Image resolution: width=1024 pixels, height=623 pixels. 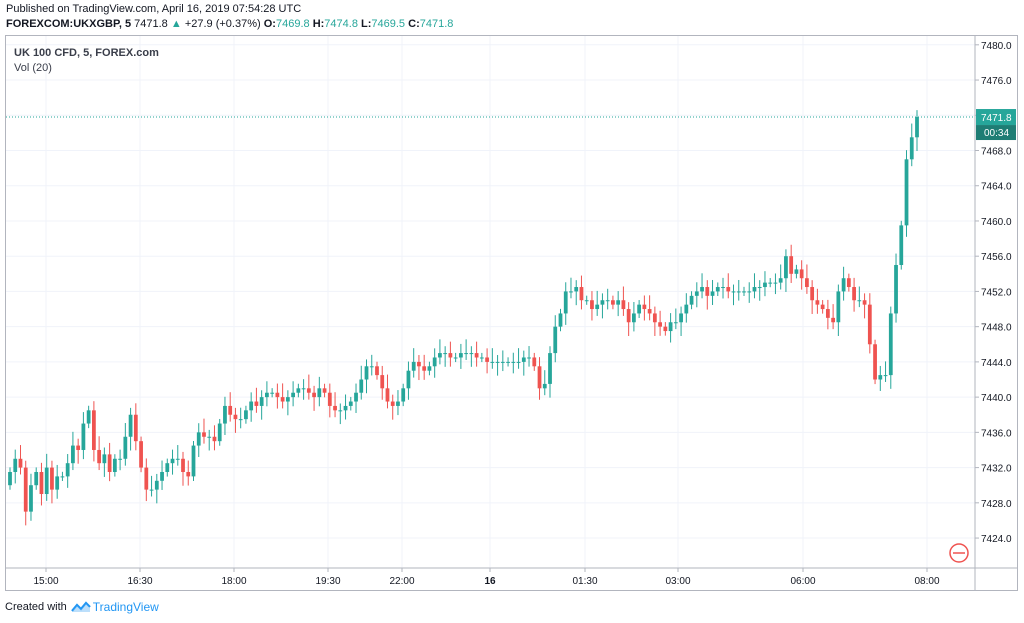 What do you see at coordinates (802, 581) in the screenshot?
I see `x-tick-label: 06:00` at bounding box center [802, 581].